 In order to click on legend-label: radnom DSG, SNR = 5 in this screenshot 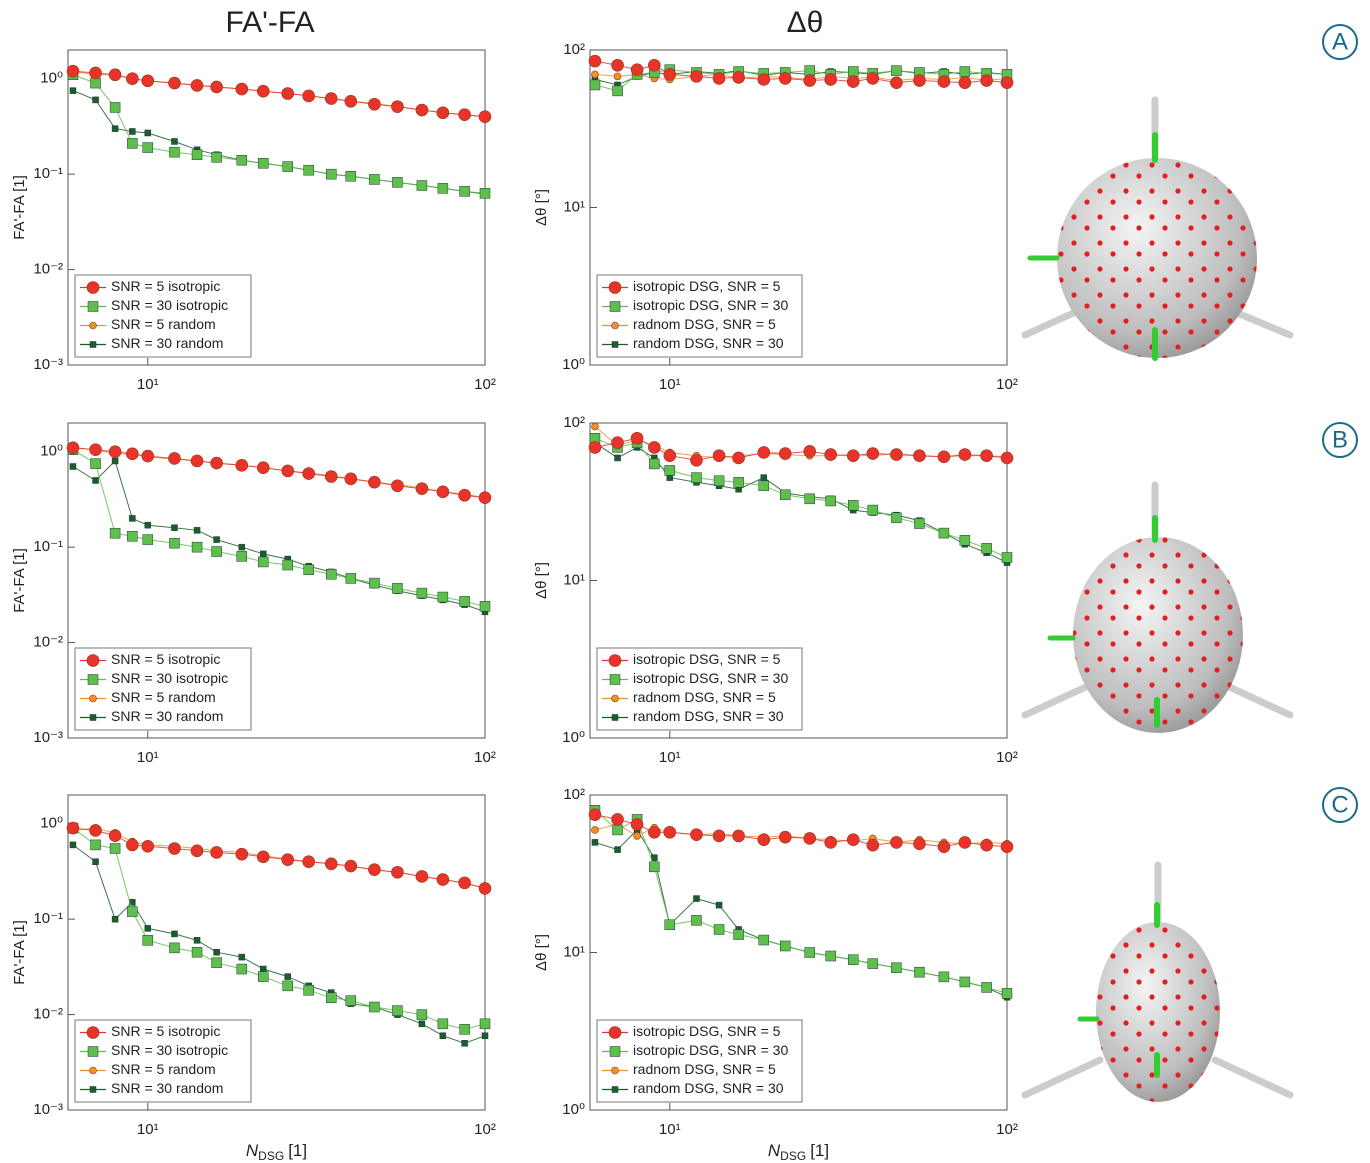, I will do `click(704, 1069)`.